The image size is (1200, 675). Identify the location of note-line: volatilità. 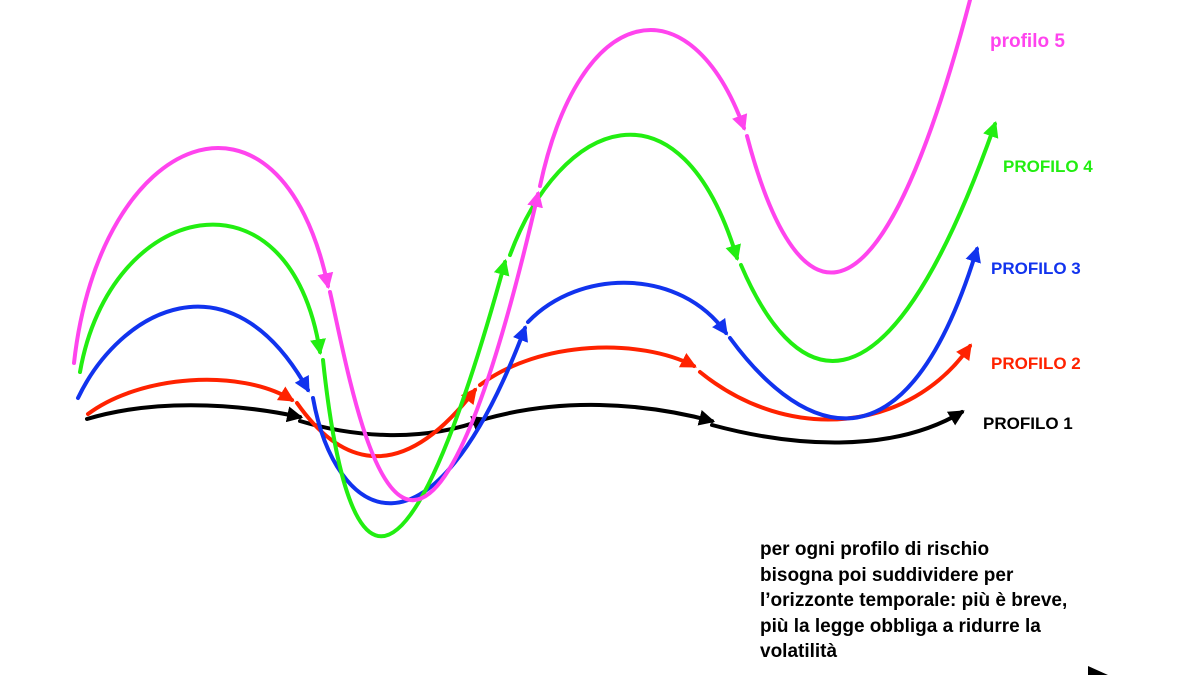
(799, 651).